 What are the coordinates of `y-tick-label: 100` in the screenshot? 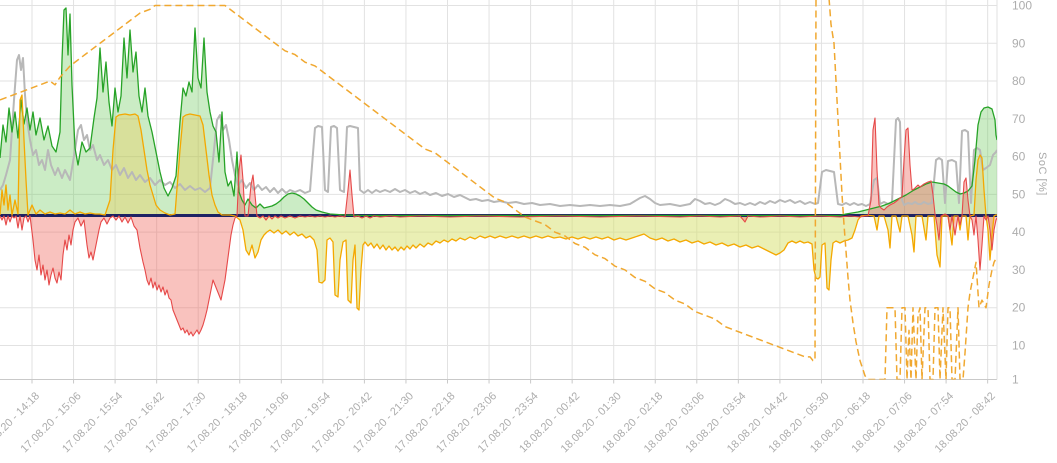 It's located at (1022, 6).